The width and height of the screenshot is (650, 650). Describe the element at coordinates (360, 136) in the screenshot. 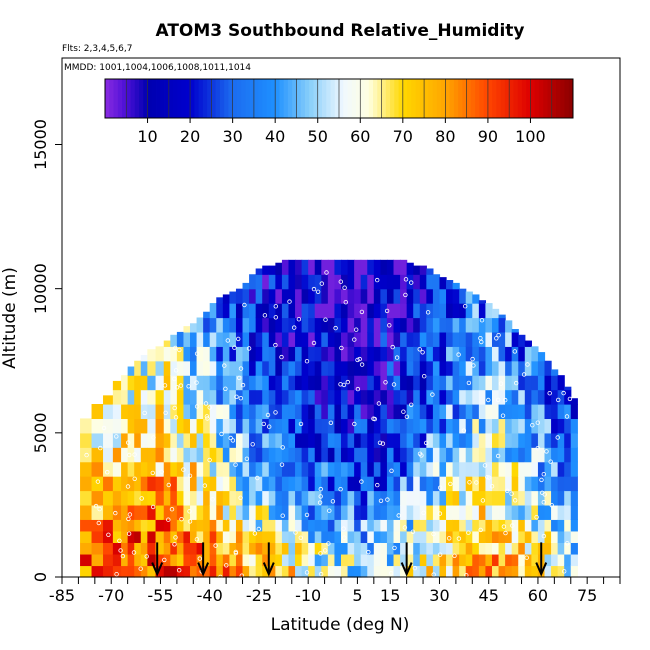

I see `colorbar-tick-label: 60` at that location.